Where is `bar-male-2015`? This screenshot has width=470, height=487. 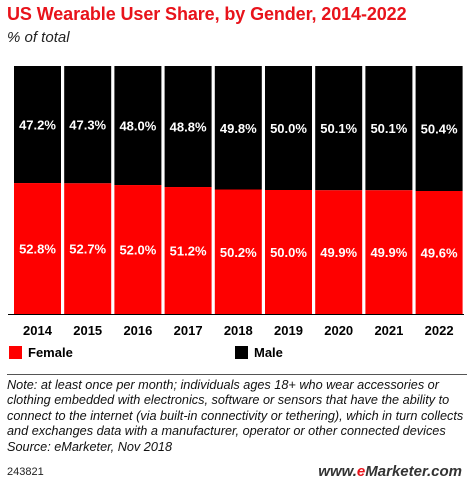
bar-male-2015 is located at coordinates (88, 125).